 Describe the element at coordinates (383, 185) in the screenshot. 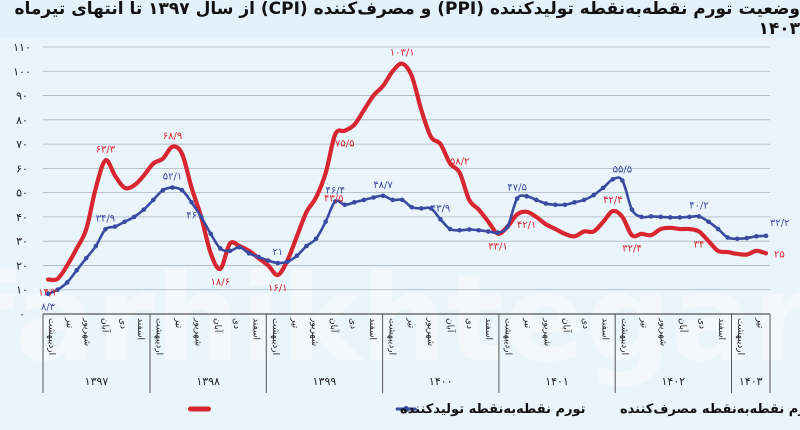

I see `data-label: ۴۸/۷` at that location.